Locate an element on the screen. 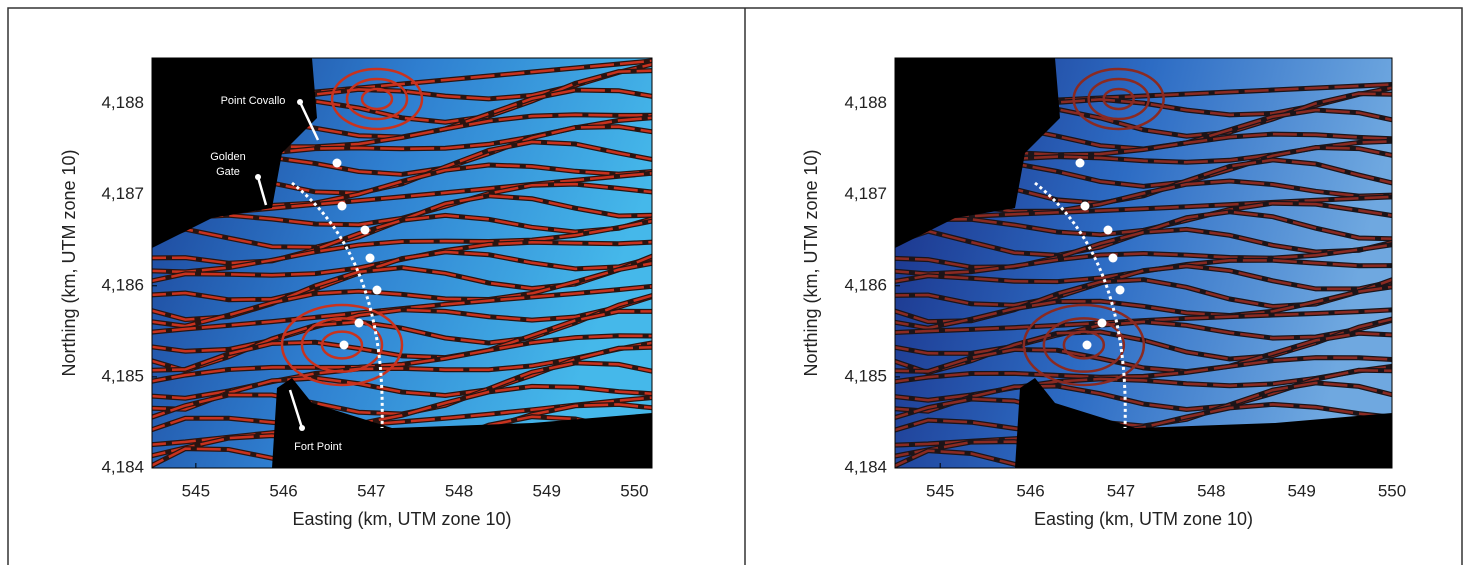 This screenshot has height=565, width=1469. land-south is located at coordinates (462, 423).